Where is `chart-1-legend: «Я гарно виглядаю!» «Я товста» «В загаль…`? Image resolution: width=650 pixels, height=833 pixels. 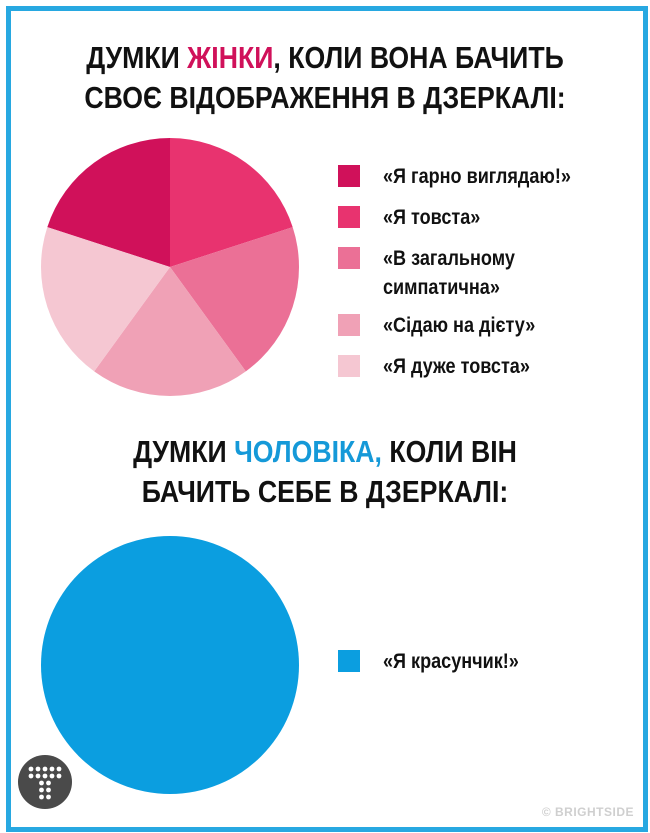
chart-1-legend: «Я гарно виглядаю!» «Я товста» «В загаль… is located at coordinates (494, 277).